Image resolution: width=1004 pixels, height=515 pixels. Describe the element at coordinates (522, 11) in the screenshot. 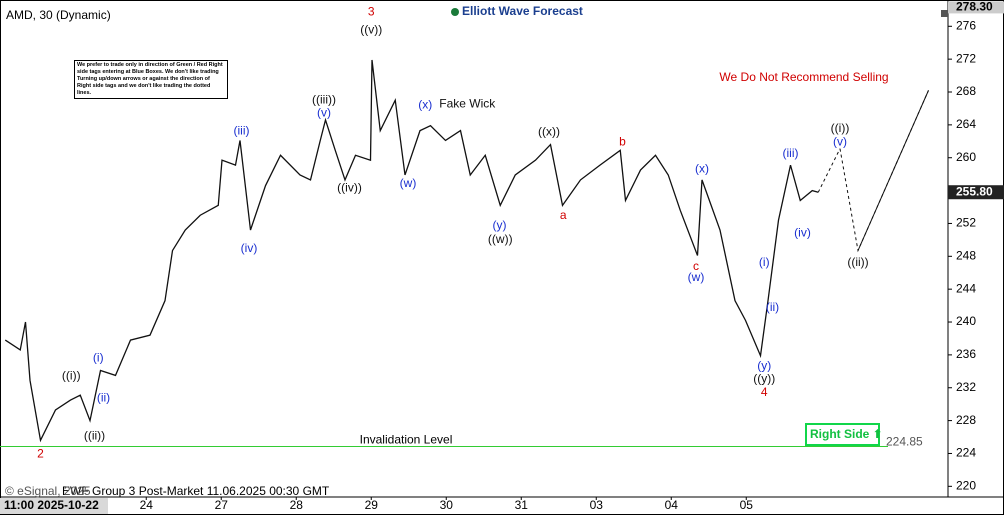

I see `brand: Elliott Wave Forecast` at that location.